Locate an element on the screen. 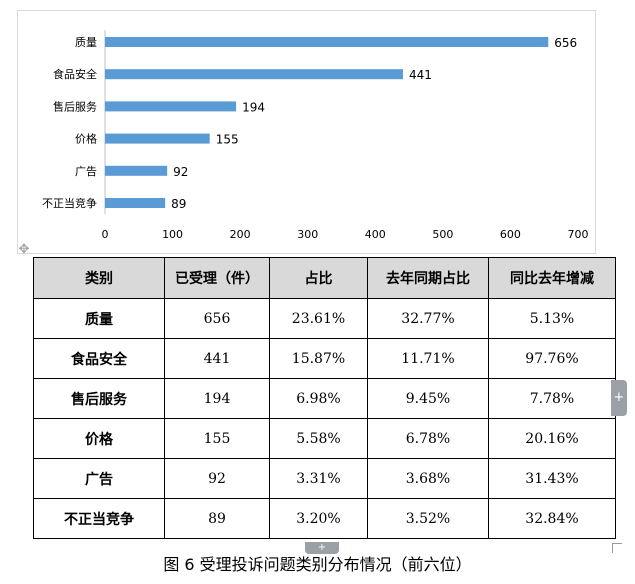 Image resolution: width=635 pixels, height=584 pixels. header-last-year-share: 去年同期占比 is located at coordinates (428, 278).